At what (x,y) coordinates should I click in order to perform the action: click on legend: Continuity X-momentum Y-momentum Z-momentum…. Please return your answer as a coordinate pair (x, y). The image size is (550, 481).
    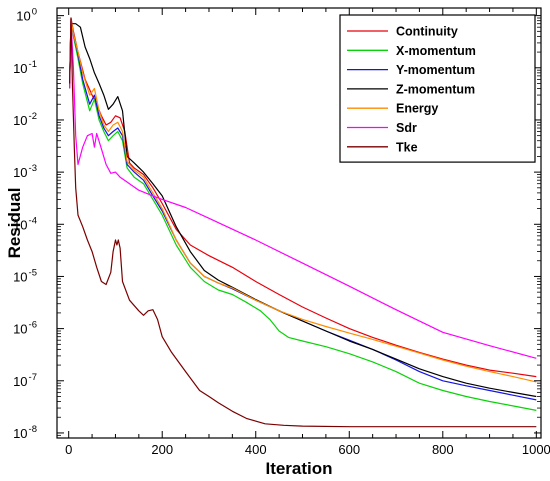
    Looking at the image, I should click on (437, 88).